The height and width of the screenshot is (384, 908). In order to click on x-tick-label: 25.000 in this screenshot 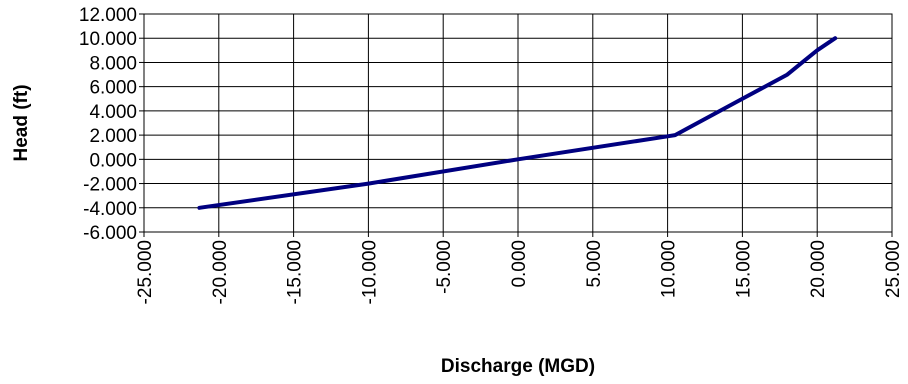, I will do `click(893, 269)`.